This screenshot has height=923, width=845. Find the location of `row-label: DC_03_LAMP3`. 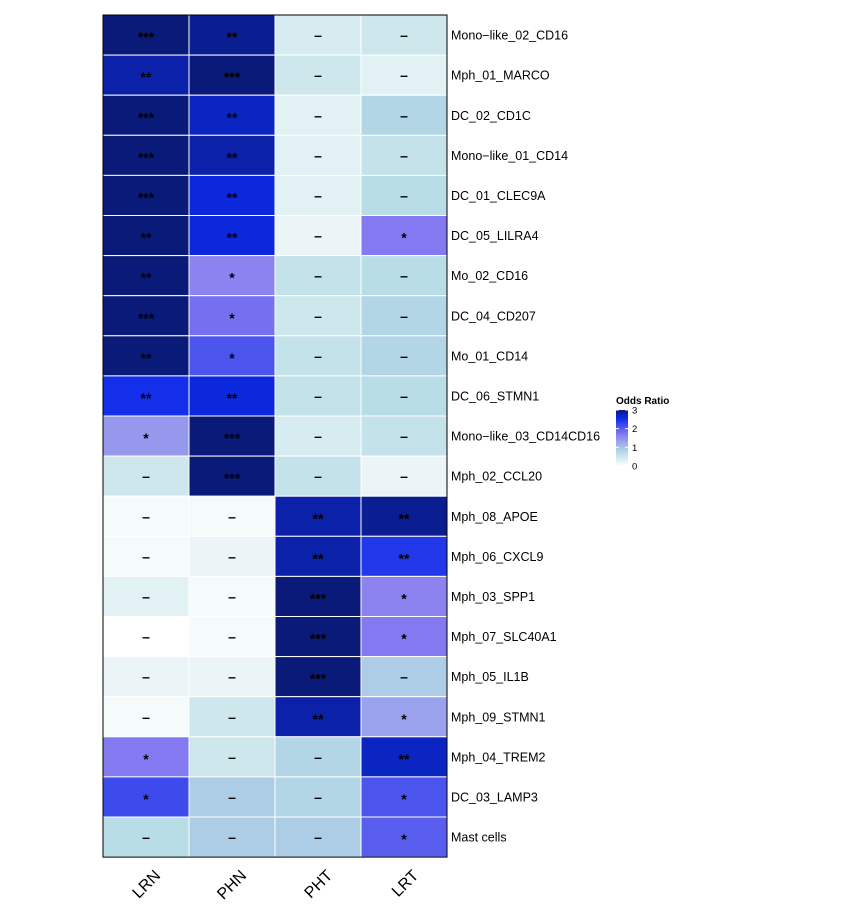

row-label: DC_03_LAMP3 is located at coordinates (494, 797).